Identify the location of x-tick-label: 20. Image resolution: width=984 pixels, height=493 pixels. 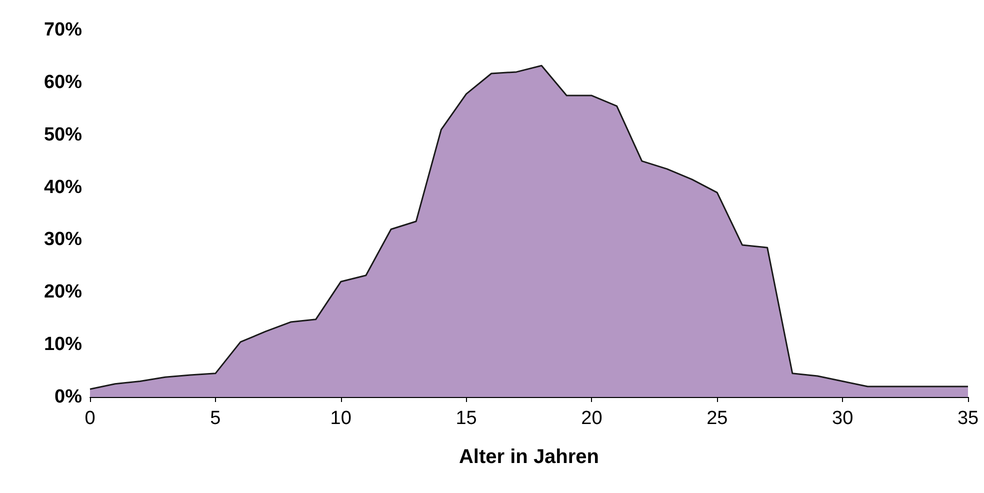
(591, 418).